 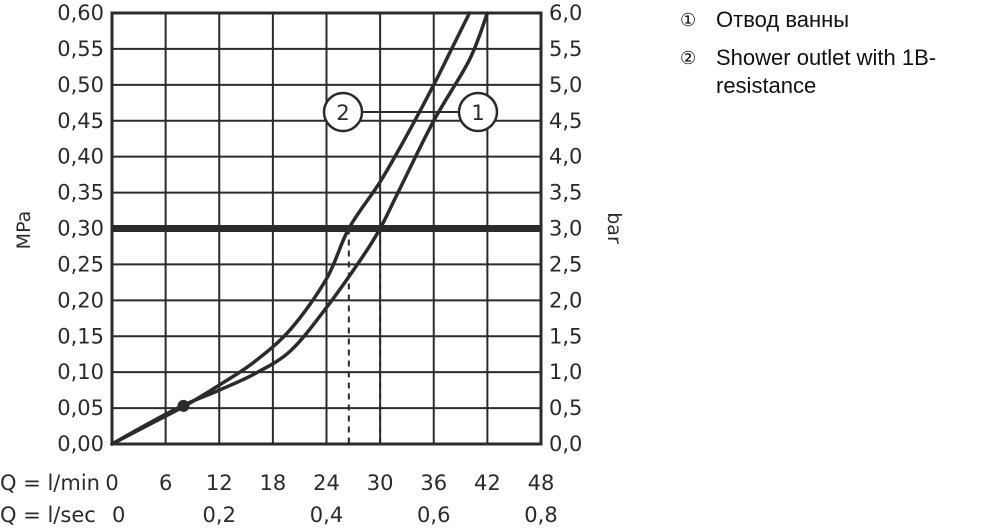 I want to click on marker-point, so click(x=183, y=405).